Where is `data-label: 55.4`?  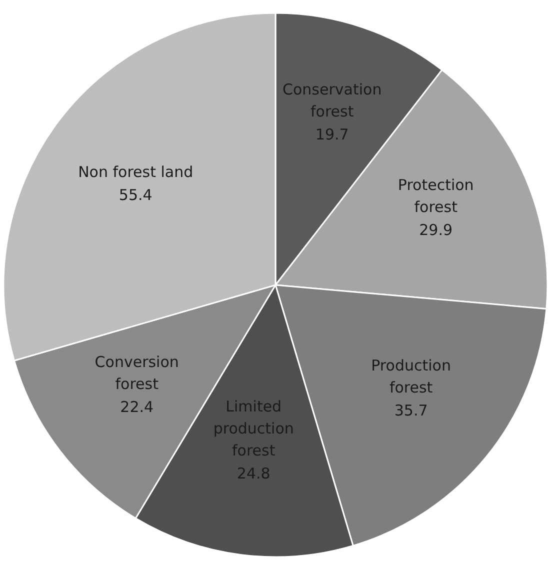
data-label: 55.4 is located at coordinates (135, 195).